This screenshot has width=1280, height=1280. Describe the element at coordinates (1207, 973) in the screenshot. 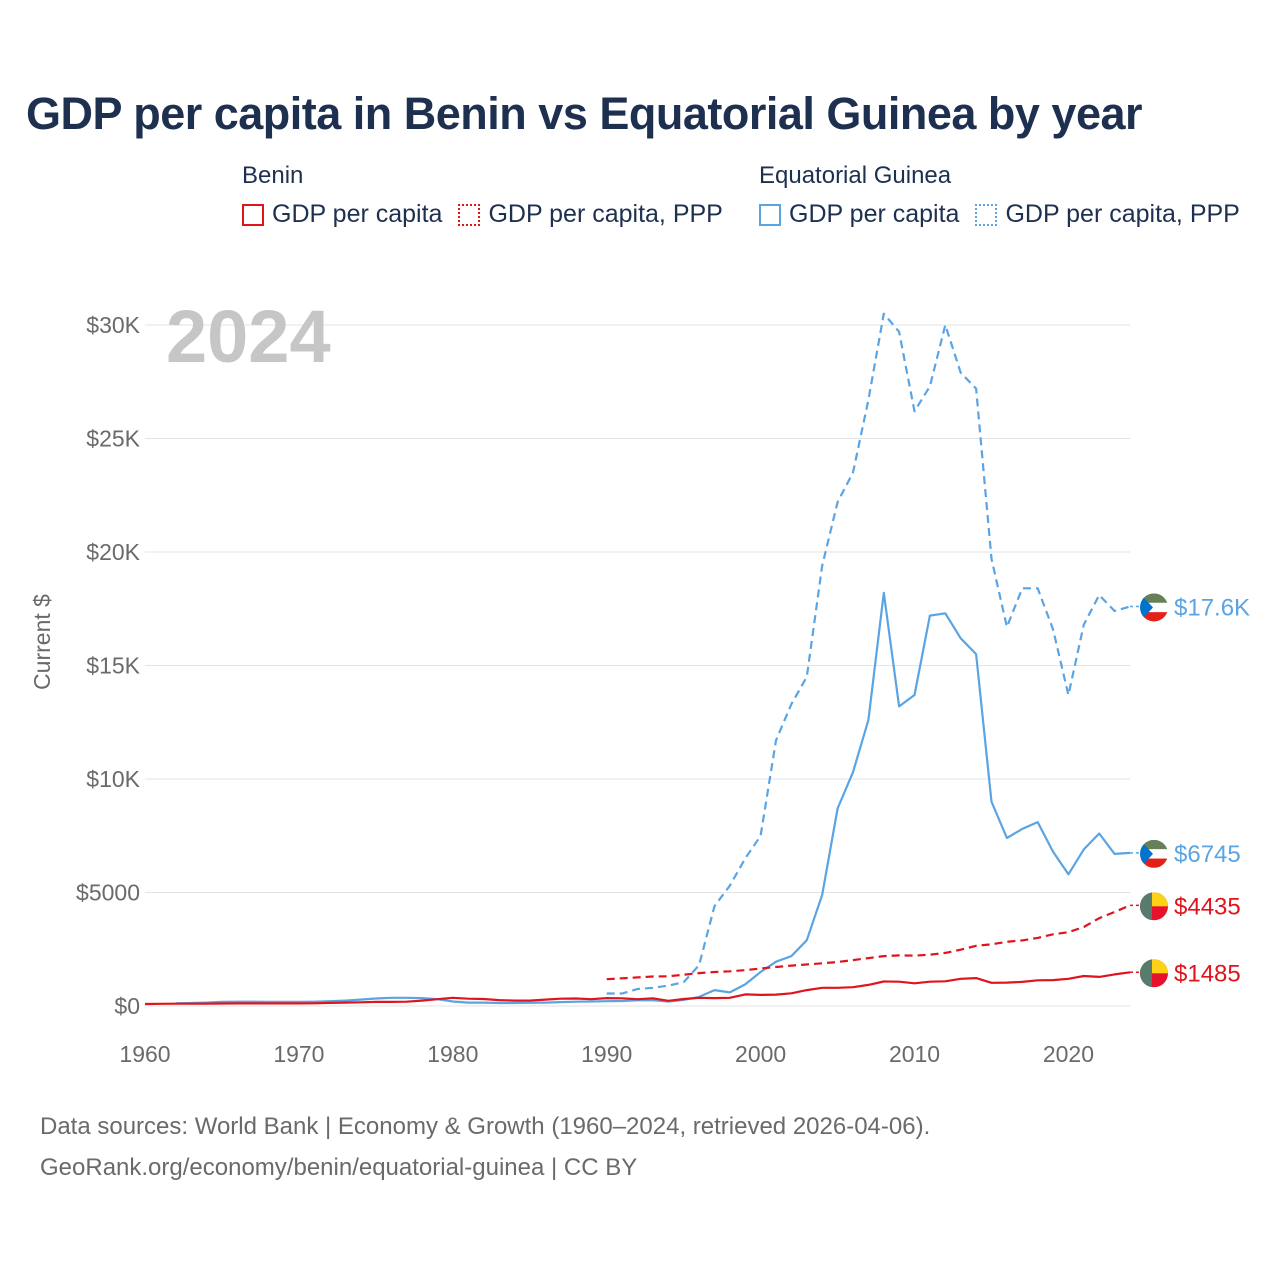

I see `end-value-label: $1485` at that location.